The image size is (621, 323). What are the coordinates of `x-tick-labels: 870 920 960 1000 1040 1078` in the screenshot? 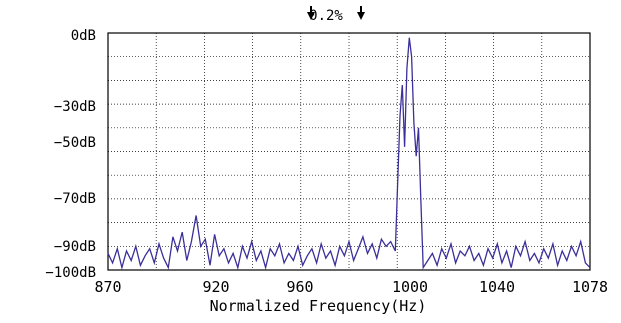 It's located at (351, 287).